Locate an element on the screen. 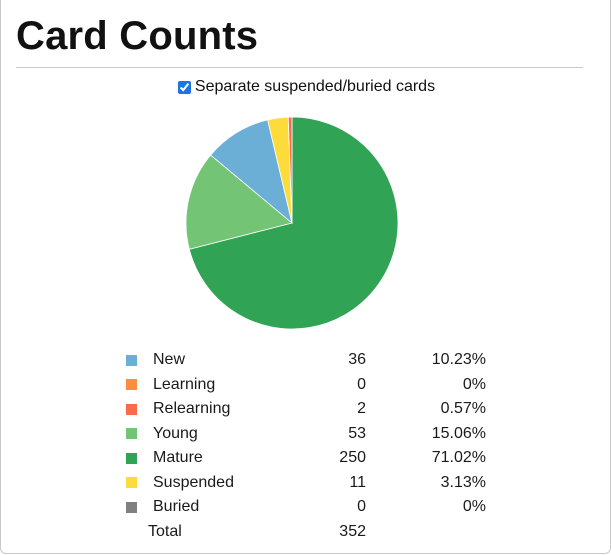 The image size is (611, 555). legend-label: New is located at coordinates (169, 360).